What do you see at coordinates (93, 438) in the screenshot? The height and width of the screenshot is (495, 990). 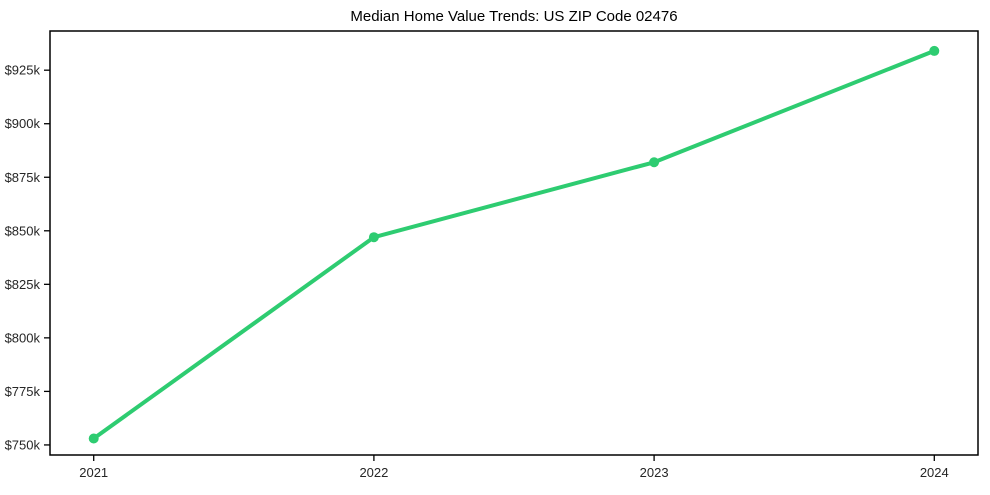 I see `data-point-2021` at bounding box center [93, 438].